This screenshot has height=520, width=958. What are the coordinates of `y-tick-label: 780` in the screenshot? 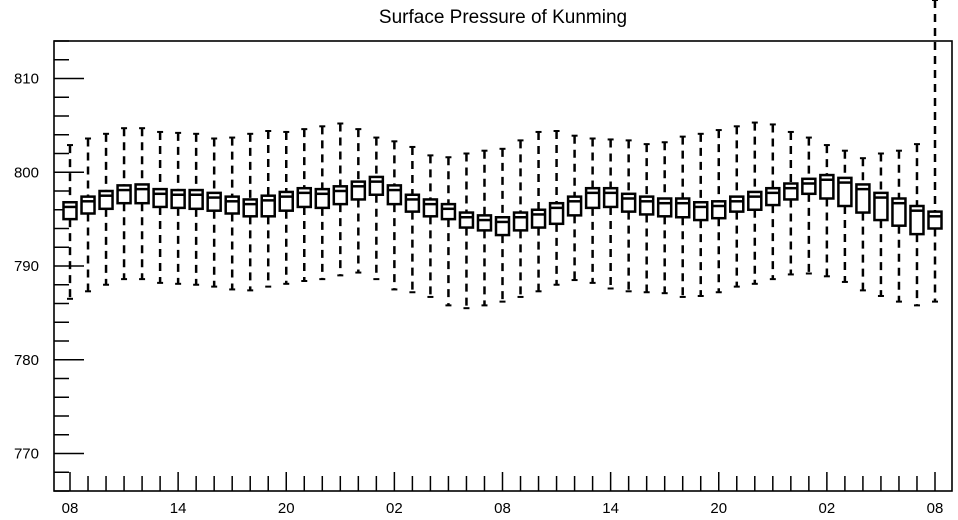 It's located at (26, 360).